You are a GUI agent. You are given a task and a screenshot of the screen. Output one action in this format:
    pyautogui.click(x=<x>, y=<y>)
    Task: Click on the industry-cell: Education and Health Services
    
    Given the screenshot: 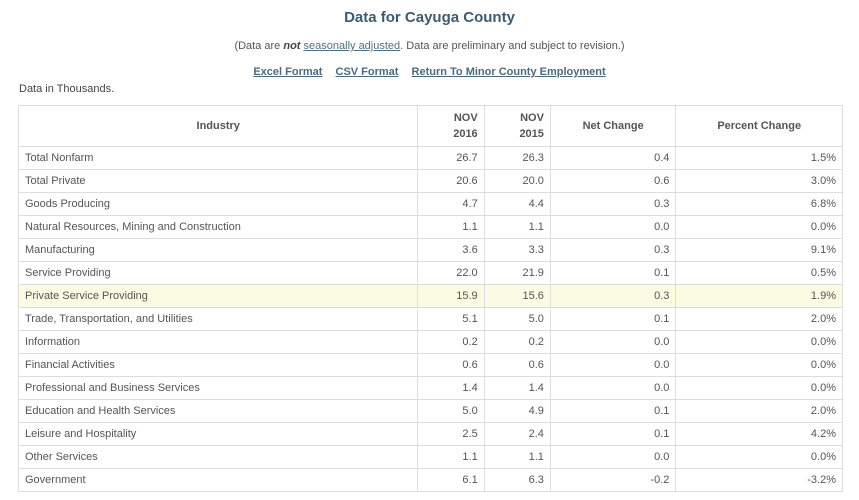 What is the action you would take?
    pyautogui.click(x=218, y=411)
    